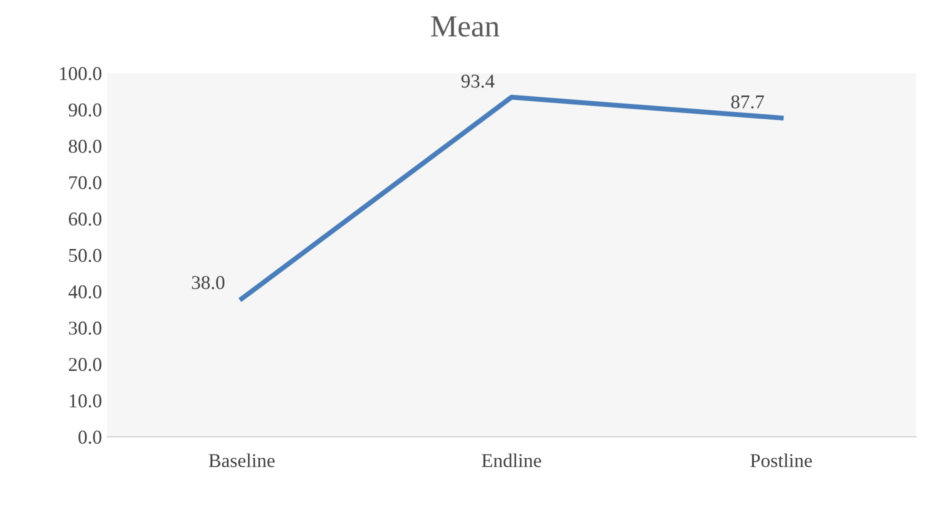 Image resolution: width=930 pixels, height=505 pixels. What do you see at coordinates (85, 328) in the screenshot?
I see `y-tick-label: 30.0` at bounding box center [85, 328].